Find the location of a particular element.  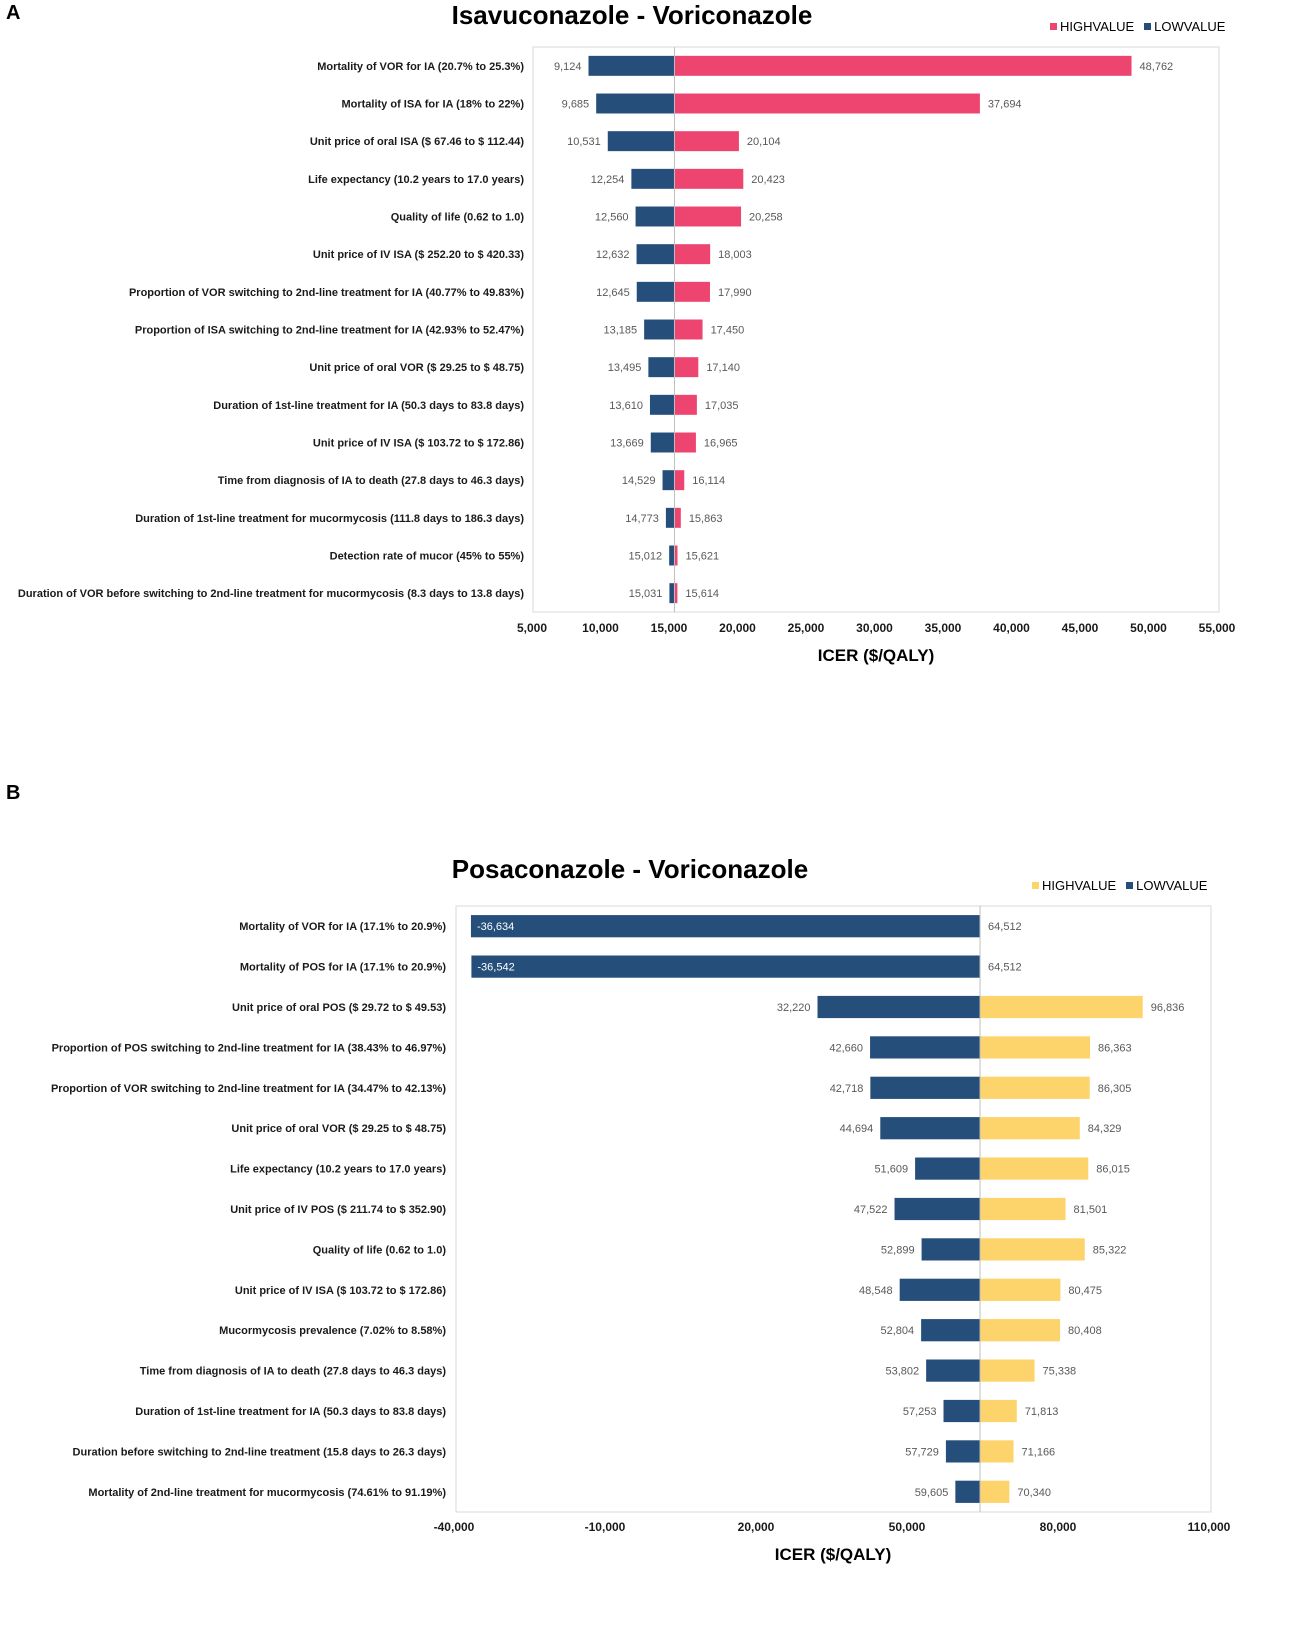

high-value-label: 86,305 is located at coordinates (1115, 1089).